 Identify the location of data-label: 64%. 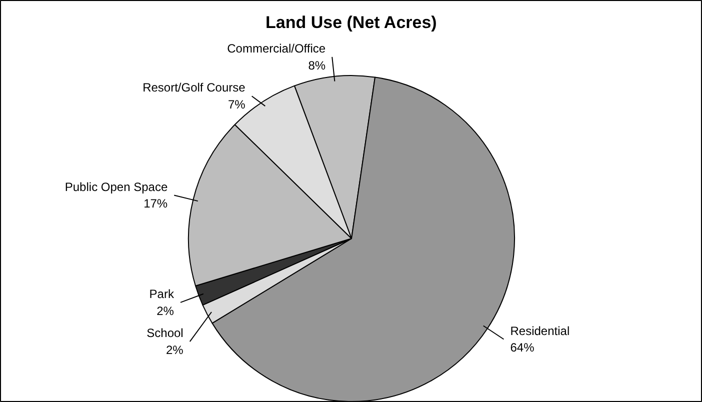
(522, 347).